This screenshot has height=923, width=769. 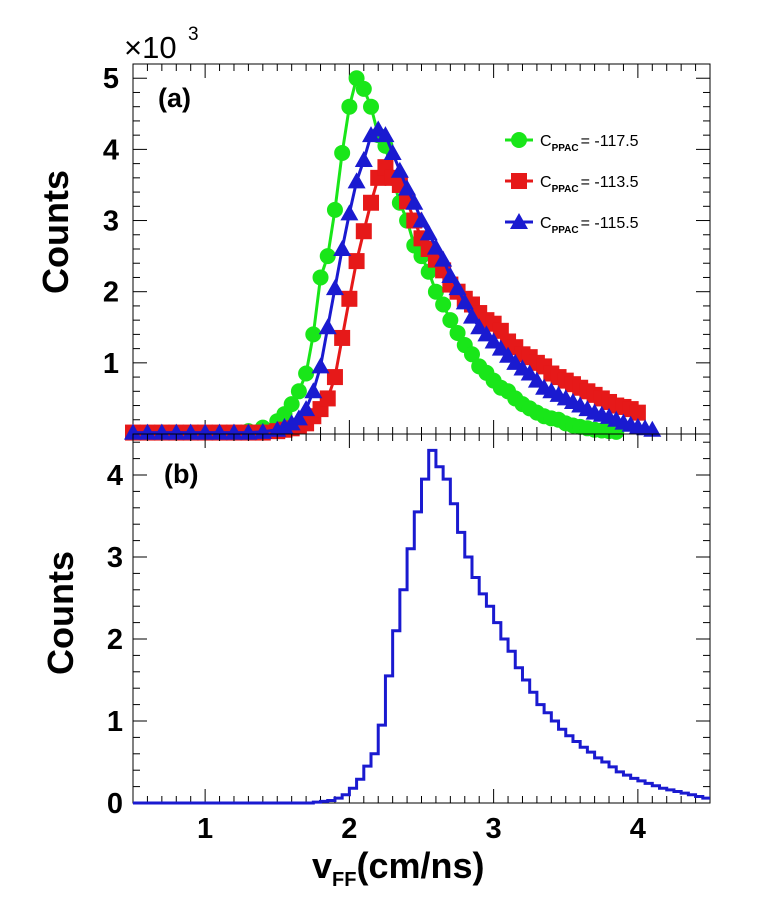 I want to click on panel-b-y-tick-label: 4, so click(x=115, y=476).